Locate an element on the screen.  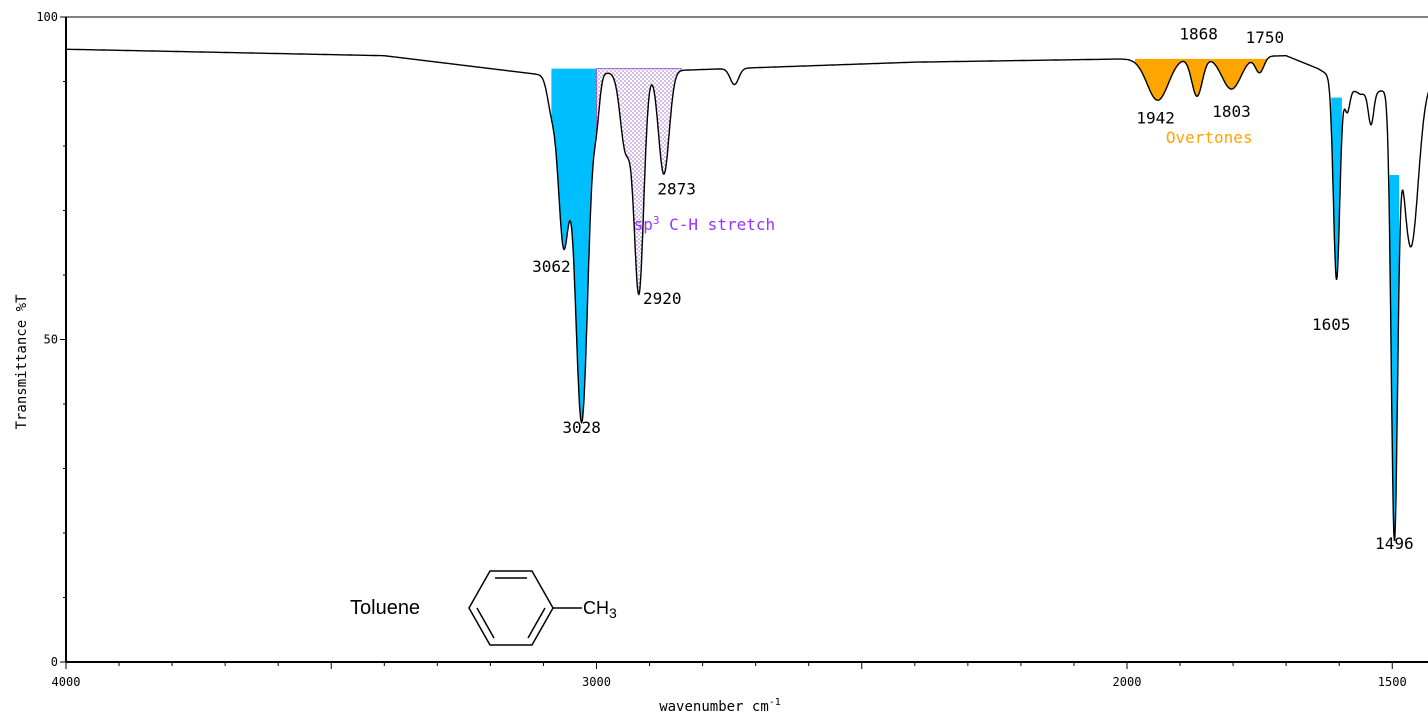
y-tick-label: 0 is located at coordinates (54, 662).